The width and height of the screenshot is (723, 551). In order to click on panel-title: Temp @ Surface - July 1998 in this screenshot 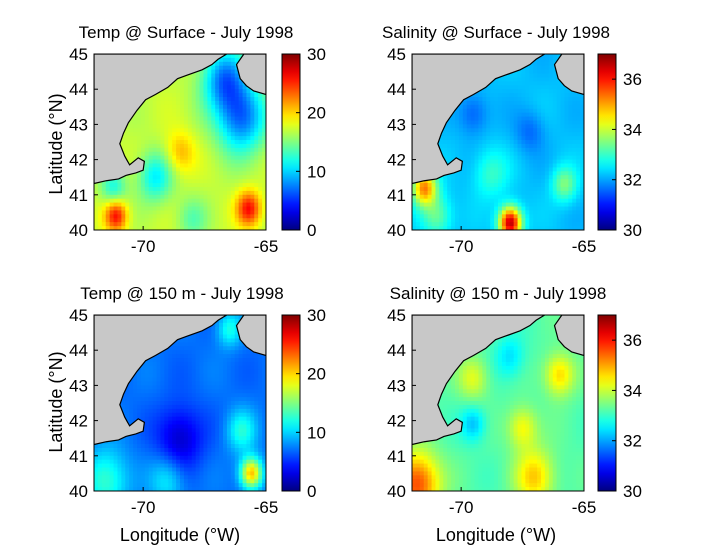, I will do `click(186, 32)`.